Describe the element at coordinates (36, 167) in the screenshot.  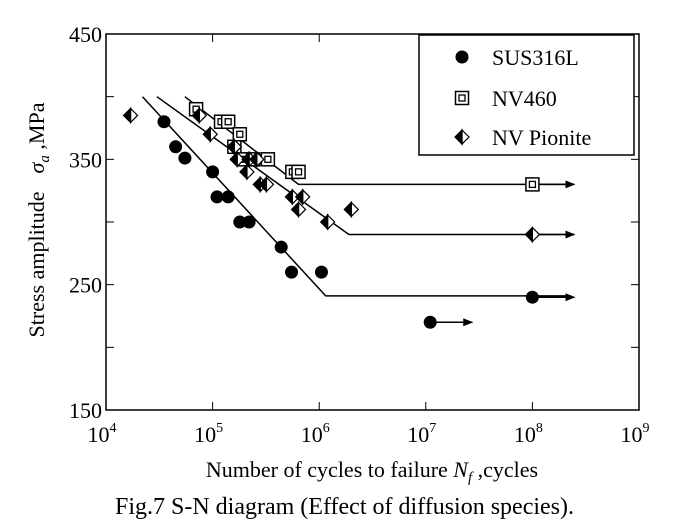
I see `y-axis-label-symbol: σ` at that location.